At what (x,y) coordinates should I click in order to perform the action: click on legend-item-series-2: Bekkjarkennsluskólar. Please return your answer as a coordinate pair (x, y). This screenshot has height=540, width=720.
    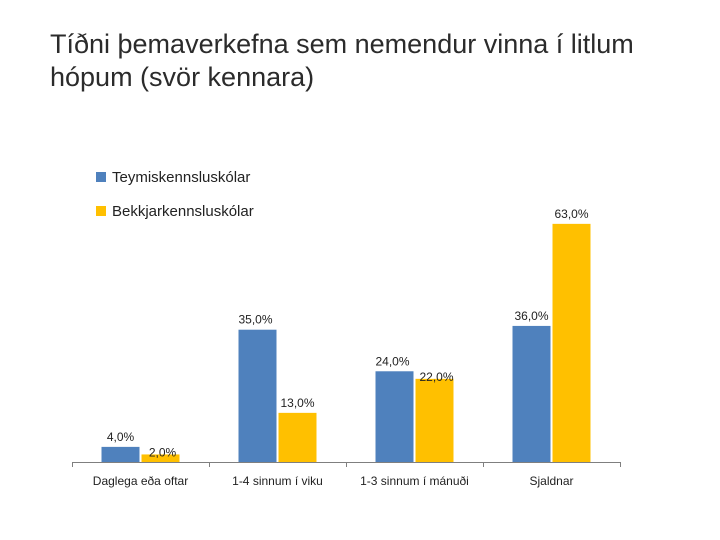
    Looking at the image, I should click on (175, 211).